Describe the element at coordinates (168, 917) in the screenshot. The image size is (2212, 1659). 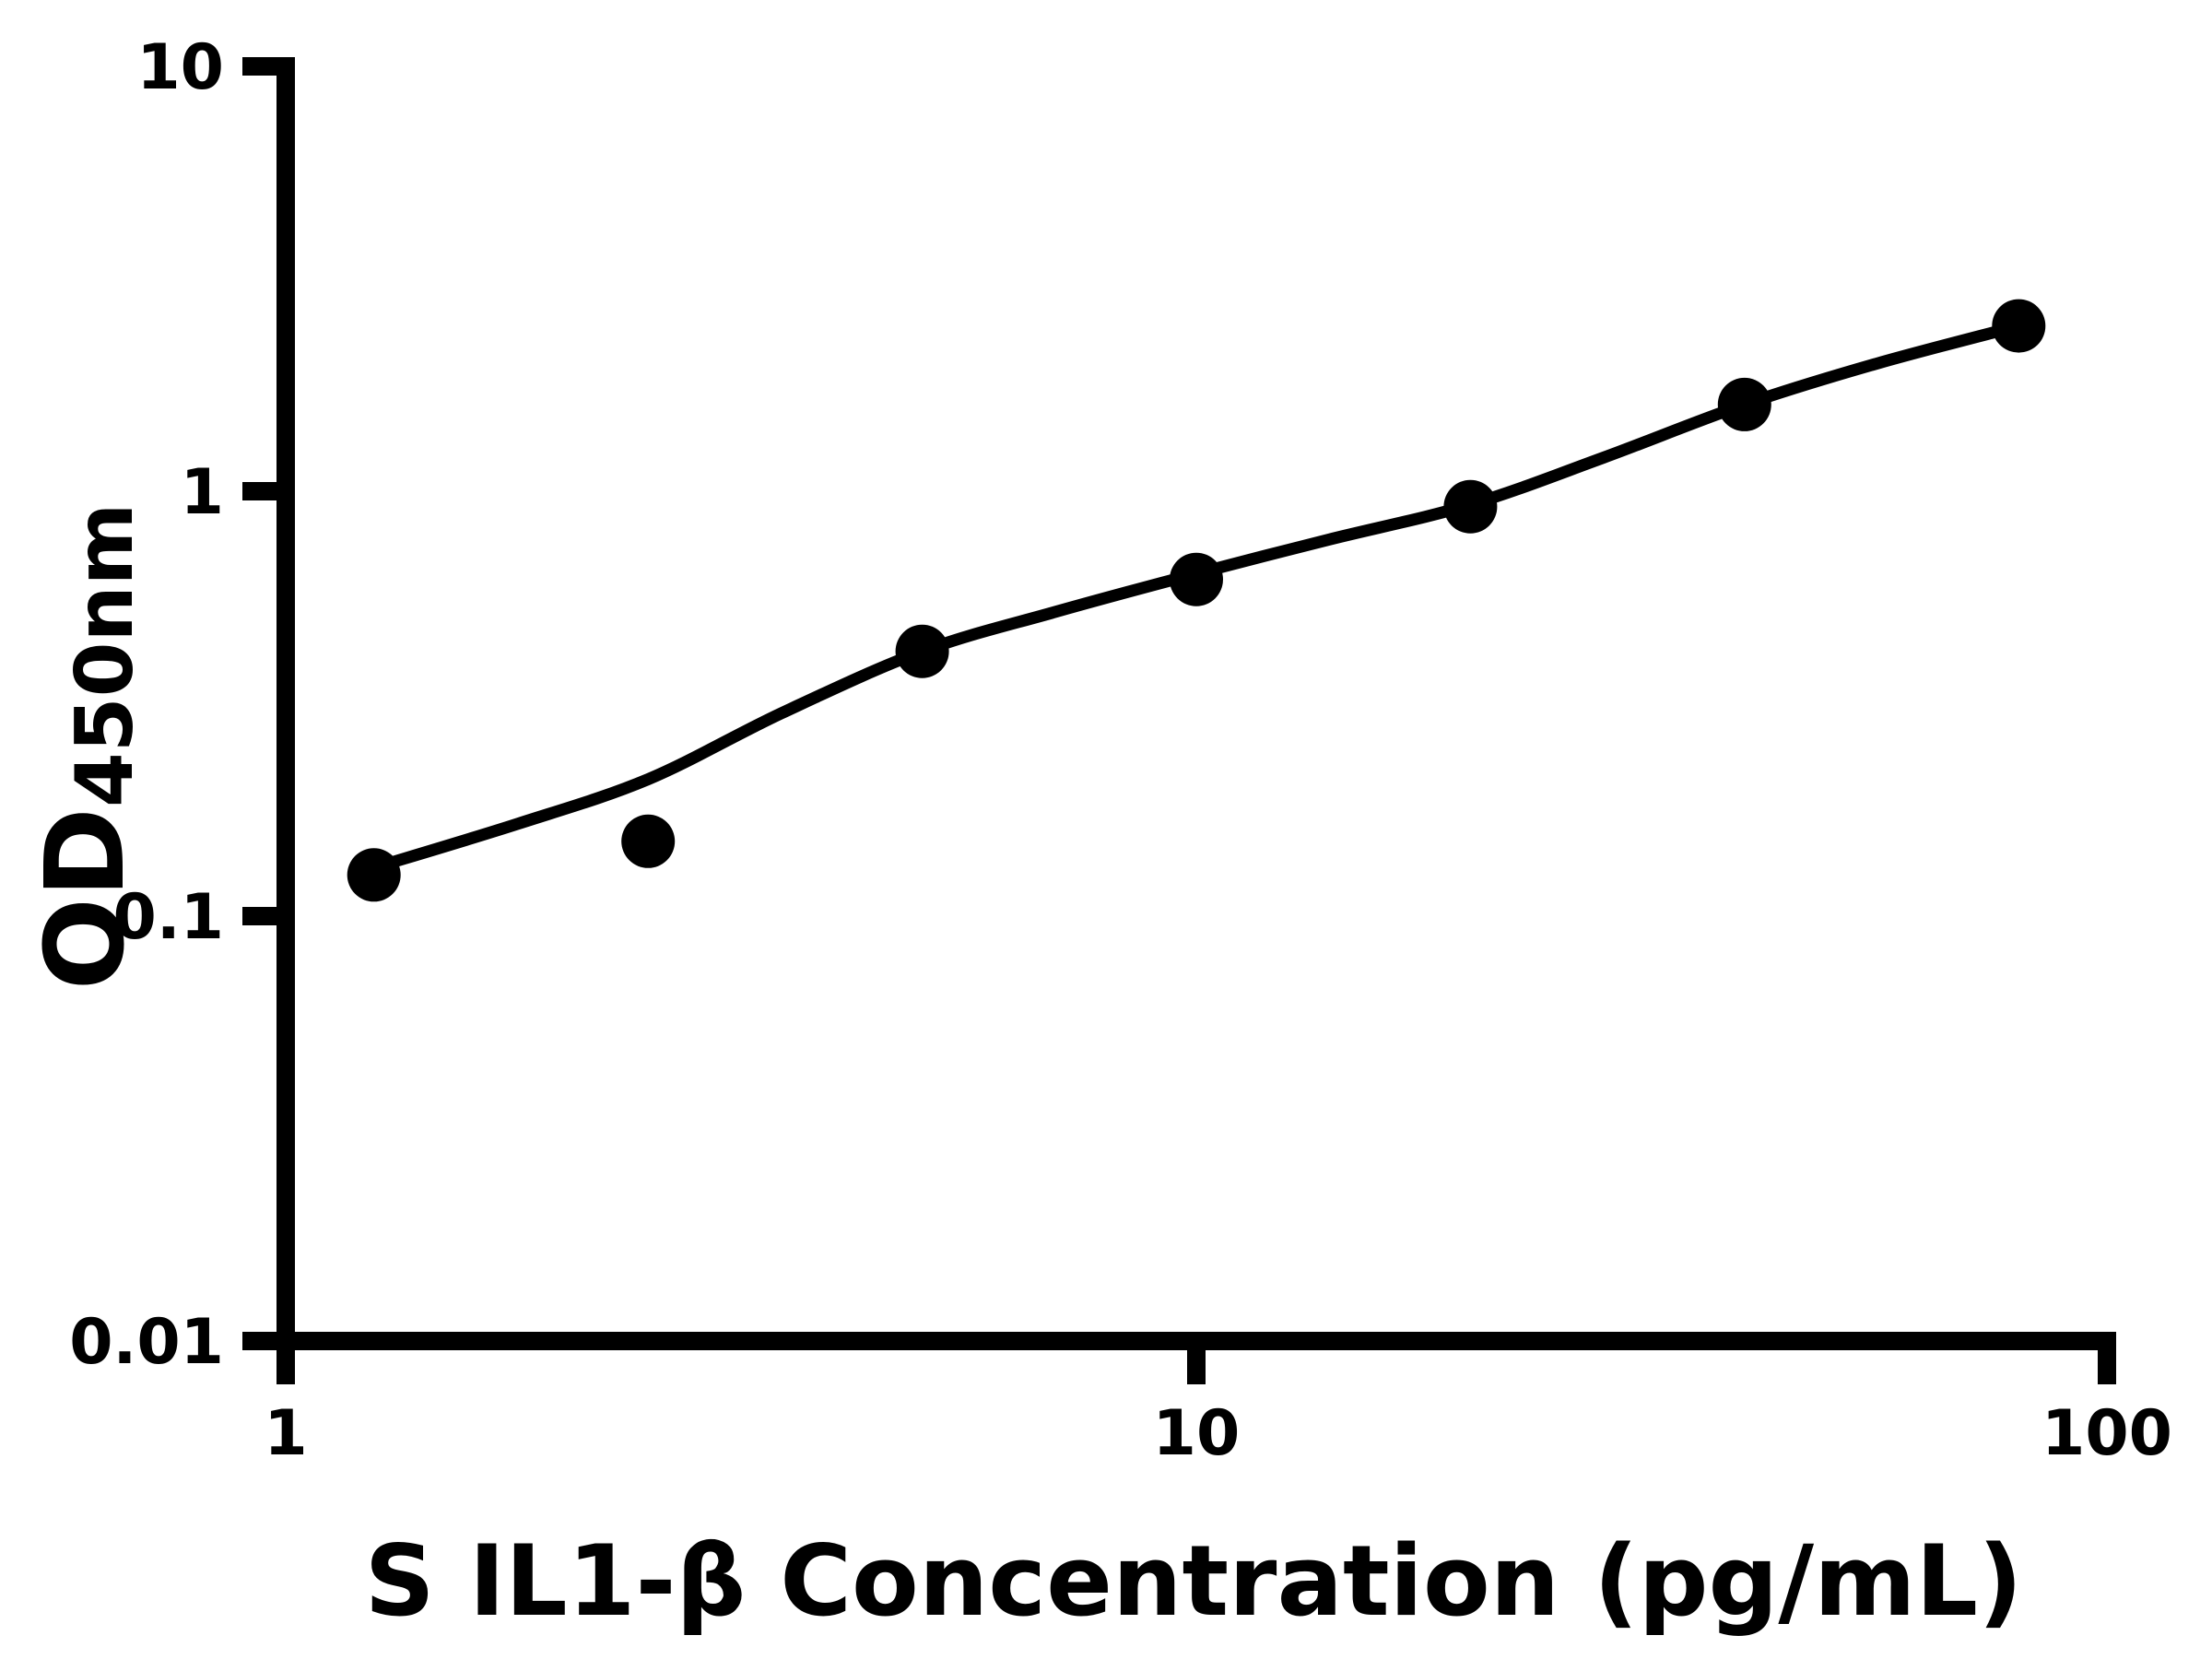
I see `y-tick-label: 0.1` at that location.